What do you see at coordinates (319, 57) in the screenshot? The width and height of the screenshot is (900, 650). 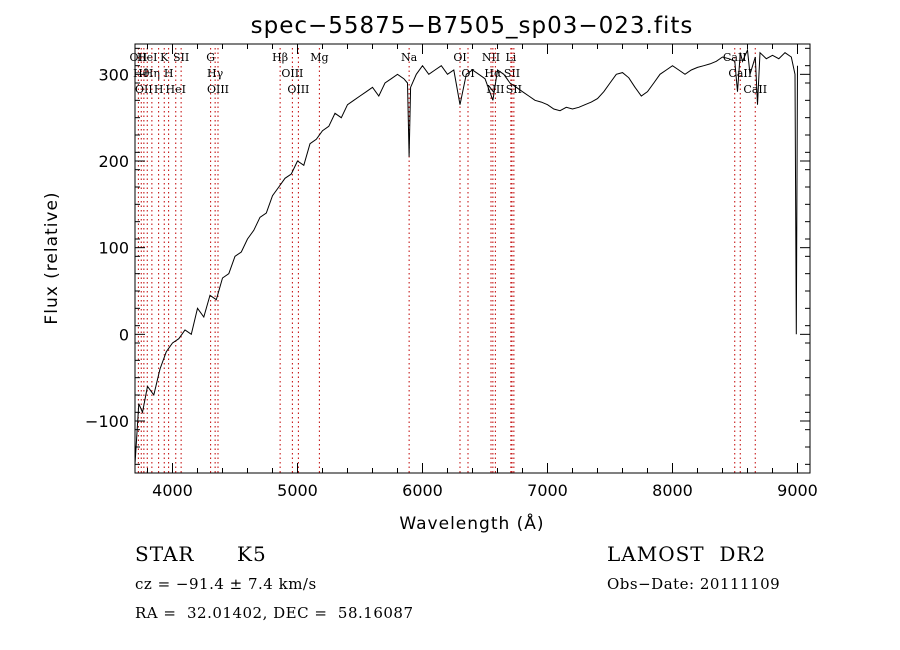 I see `line-marker-label: Mg` at bounding box center [319, 57].